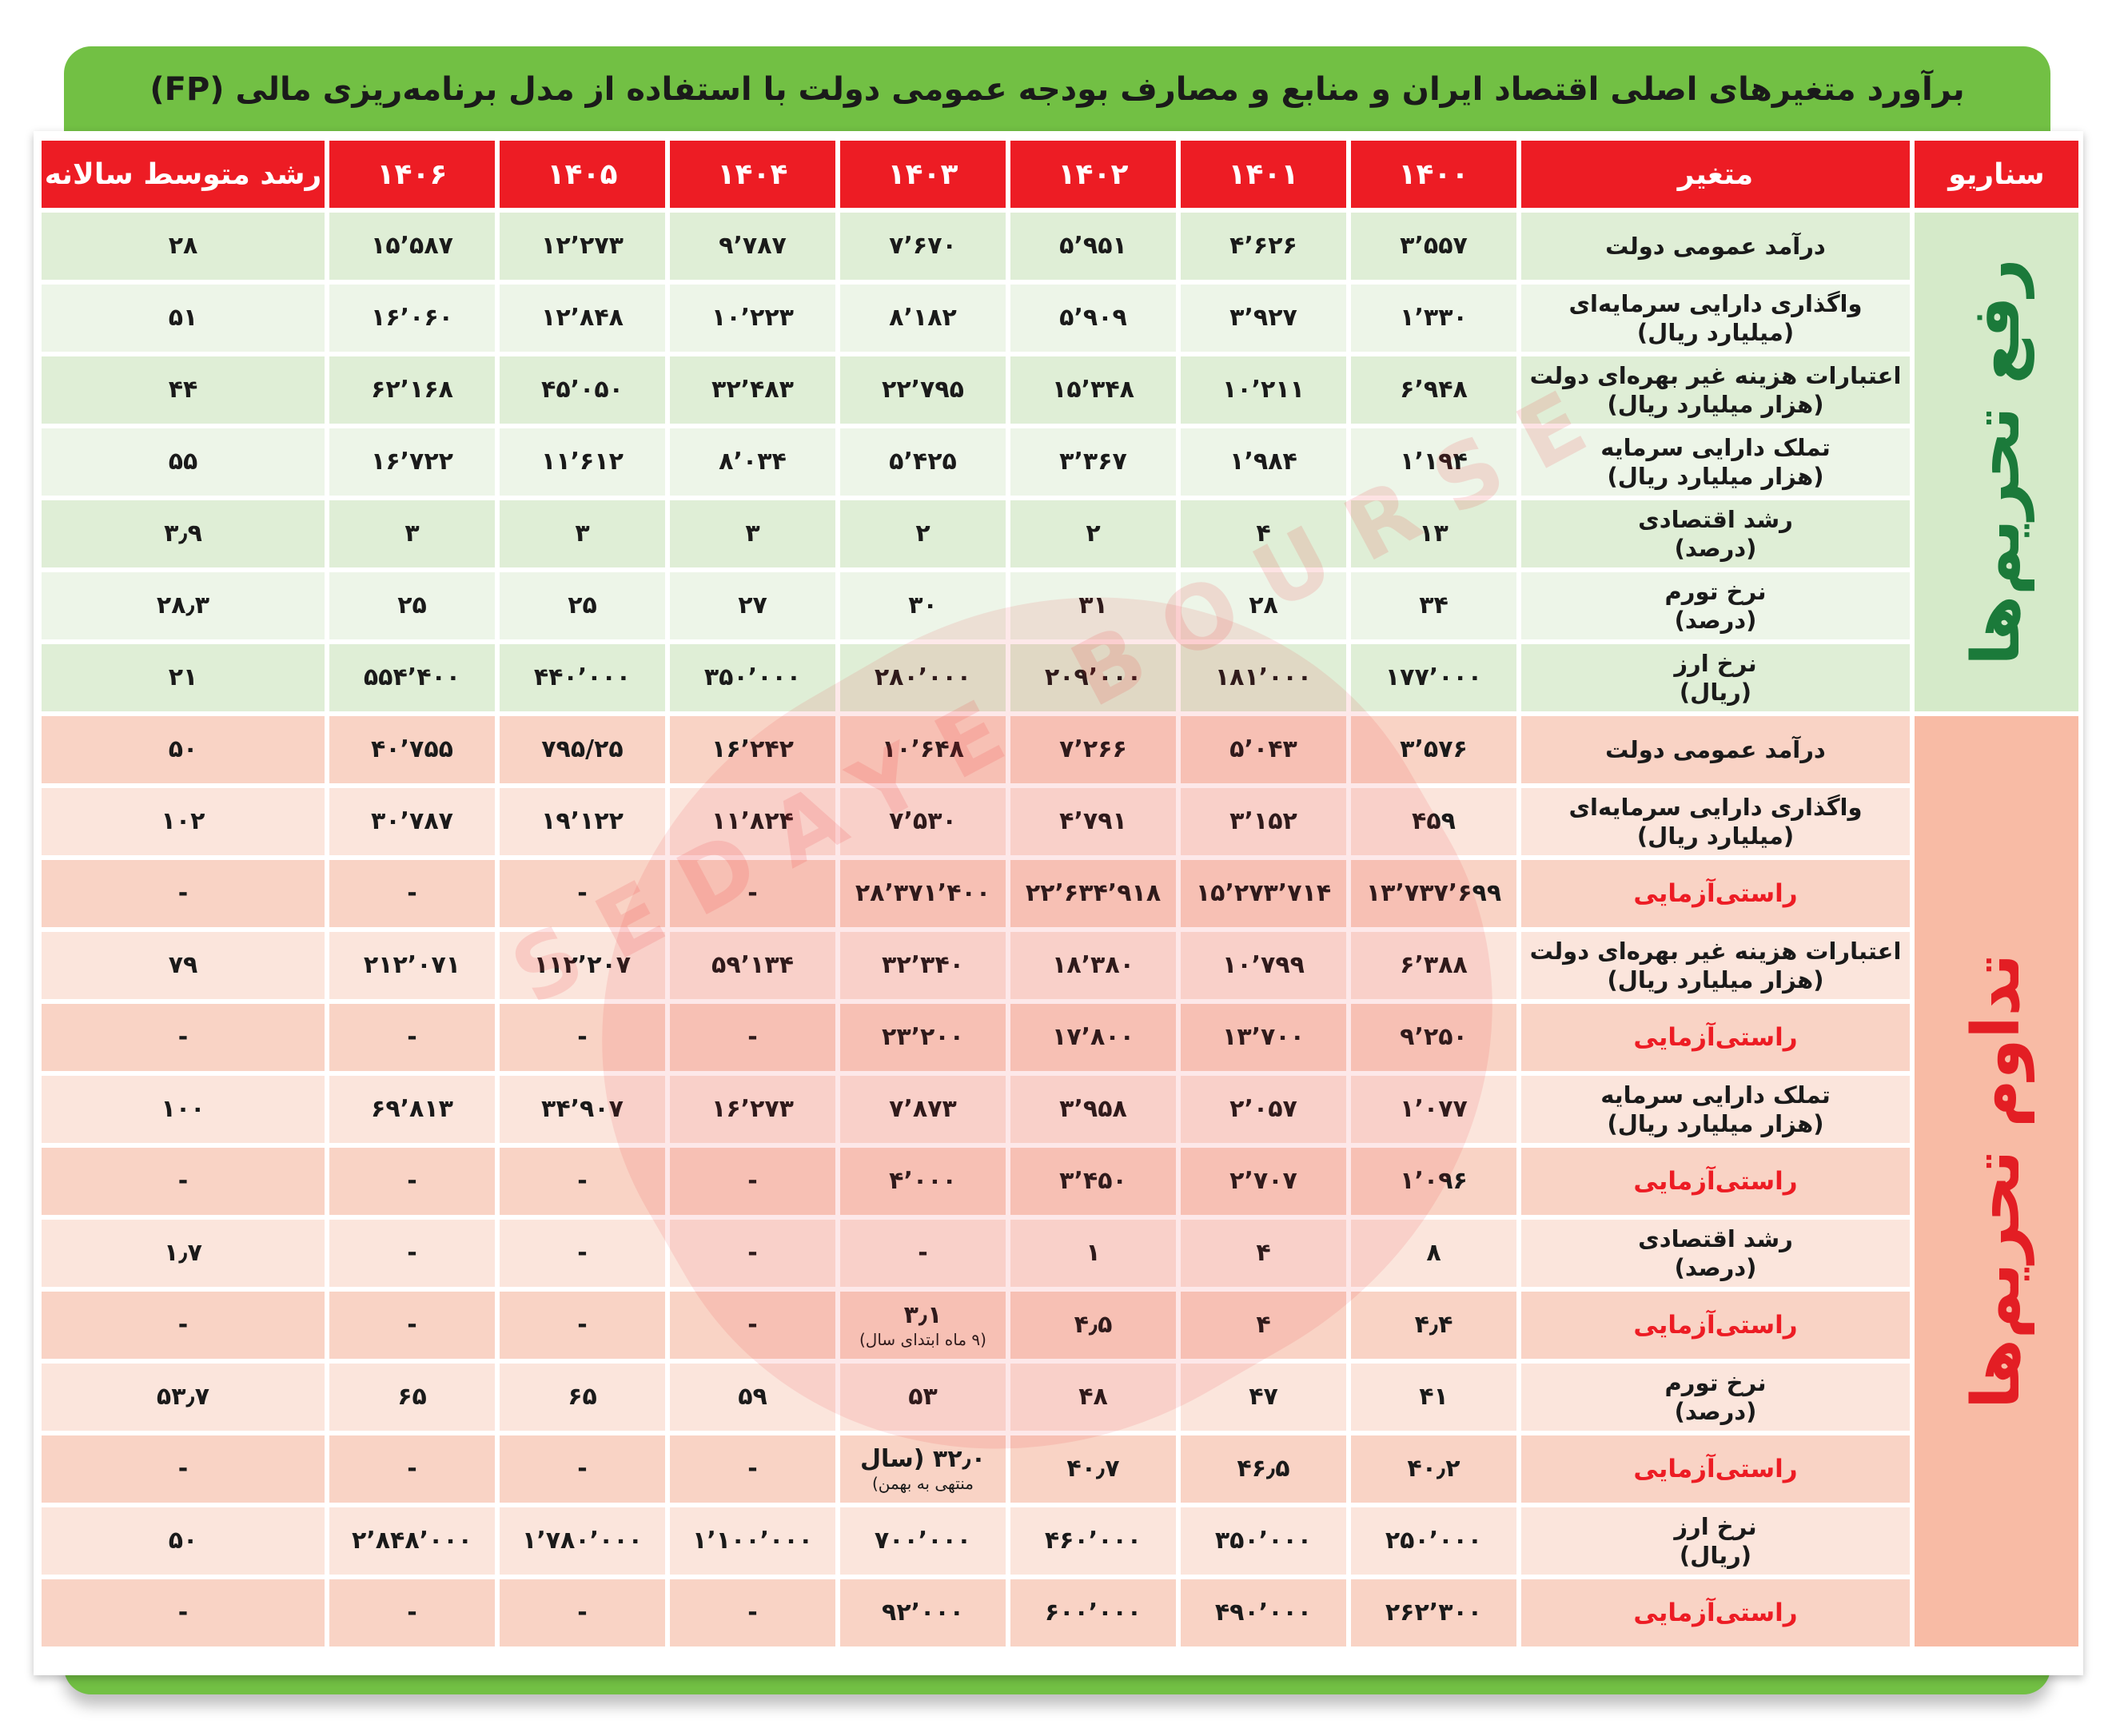  What do you see at coordinates (1263, 462) in the screenshot?
I see `value-1401: ۱٬۹۸۴` at bounding box center [1263, 462].